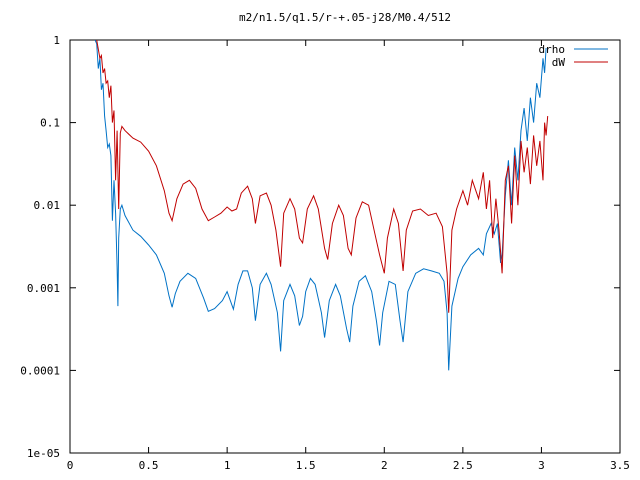 This screenshot has width=640, height=480. Describe the element at coordinates (43, 288) in the screenshot. I see `y-tick-label: 0.001` at that location.